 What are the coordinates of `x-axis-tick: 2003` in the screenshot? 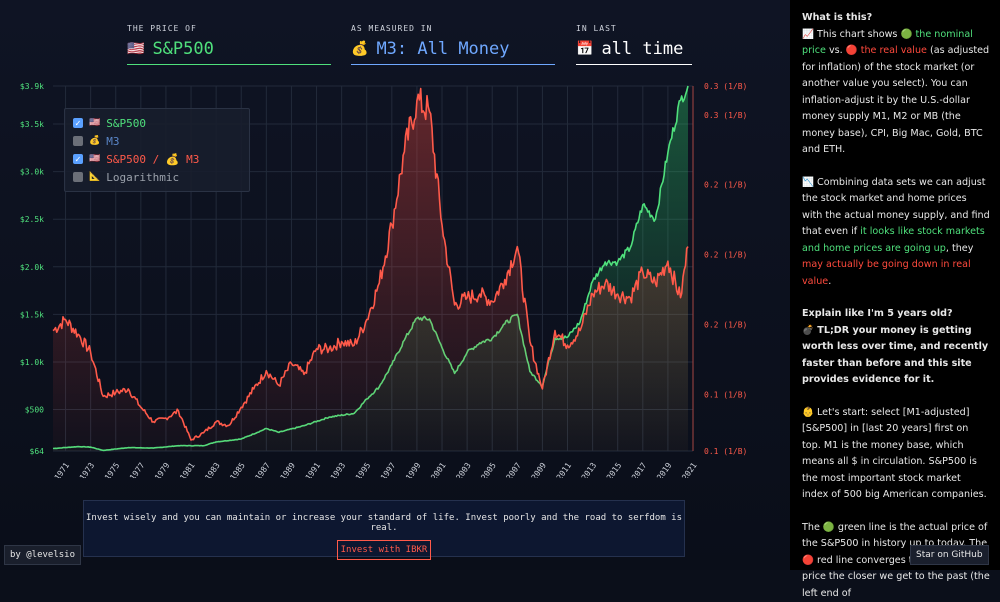 It's located at (463, 469).